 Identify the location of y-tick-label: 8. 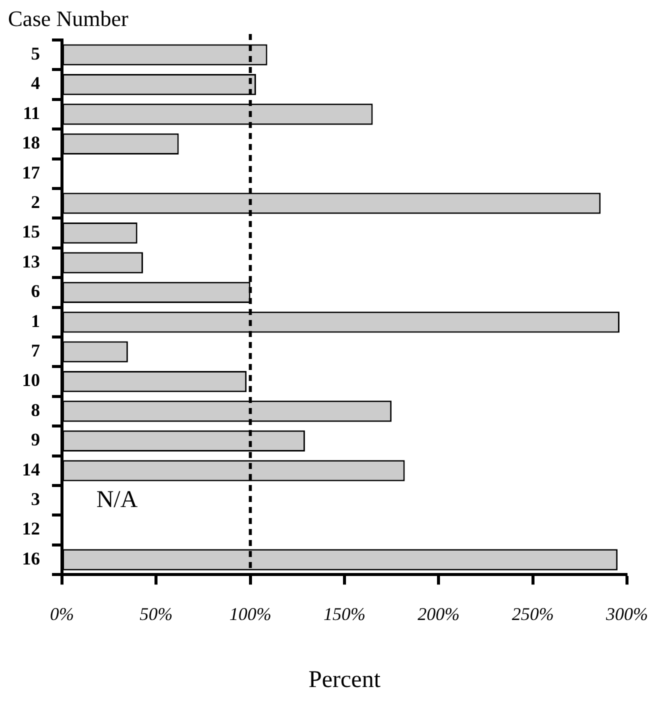
(35, 410).